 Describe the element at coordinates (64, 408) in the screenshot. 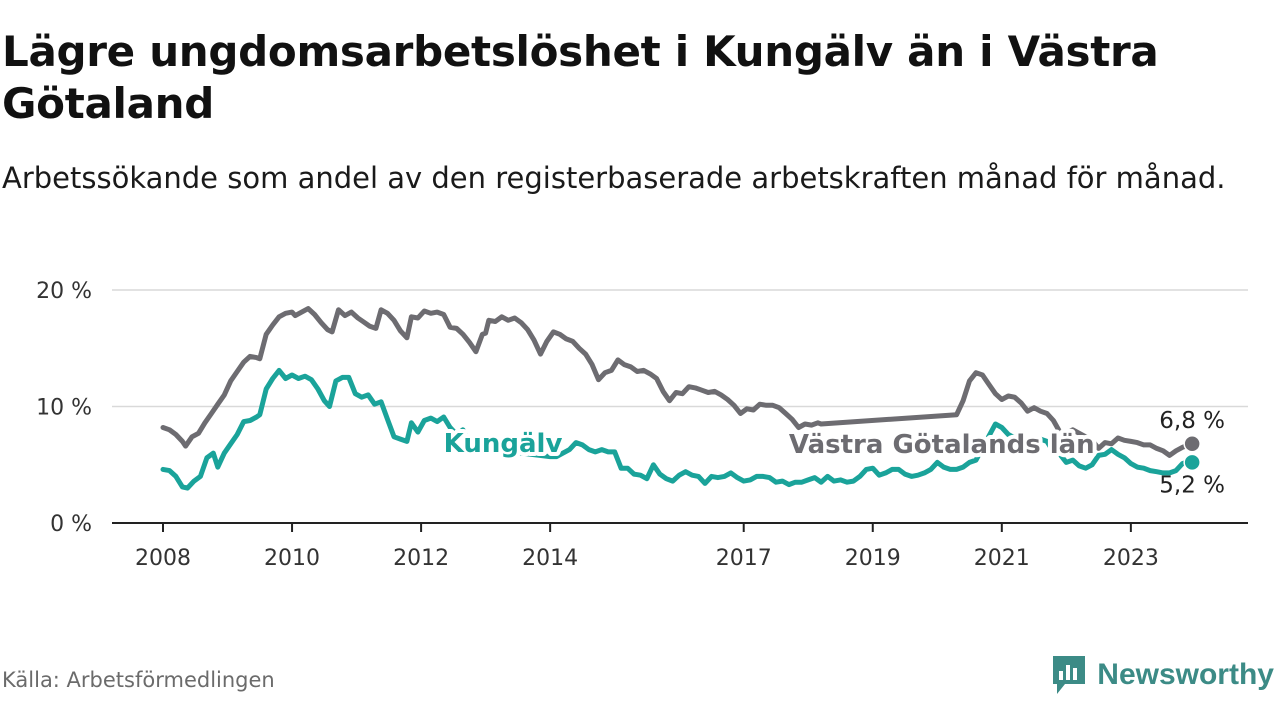

I see `y-tick-label: 10 %` at that location.